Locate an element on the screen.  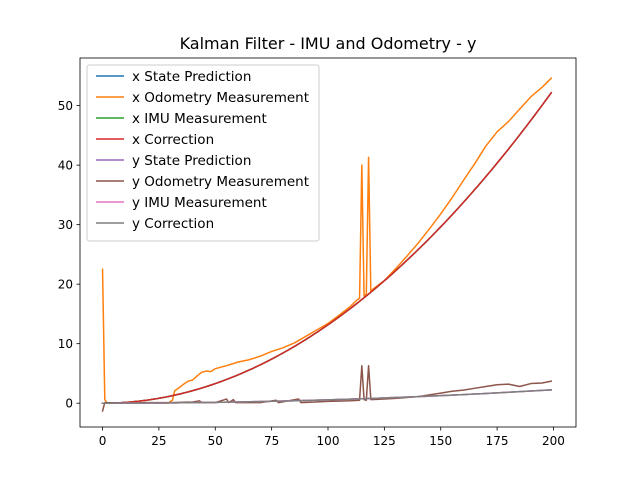
chart-title: Kalman Filter - IMU and Odometry - y is located at coordinates (328, 43).